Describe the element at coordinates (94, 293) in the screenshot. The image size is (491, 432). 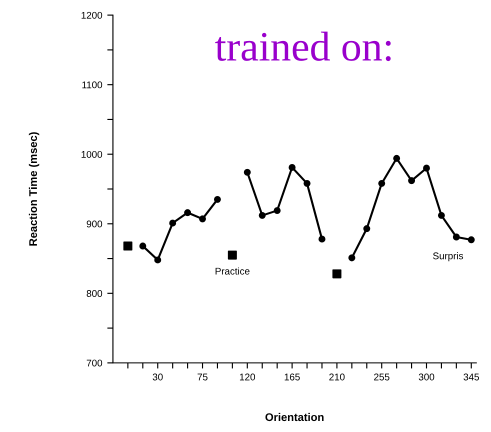
I see `y-tick-label: 800` at that location.